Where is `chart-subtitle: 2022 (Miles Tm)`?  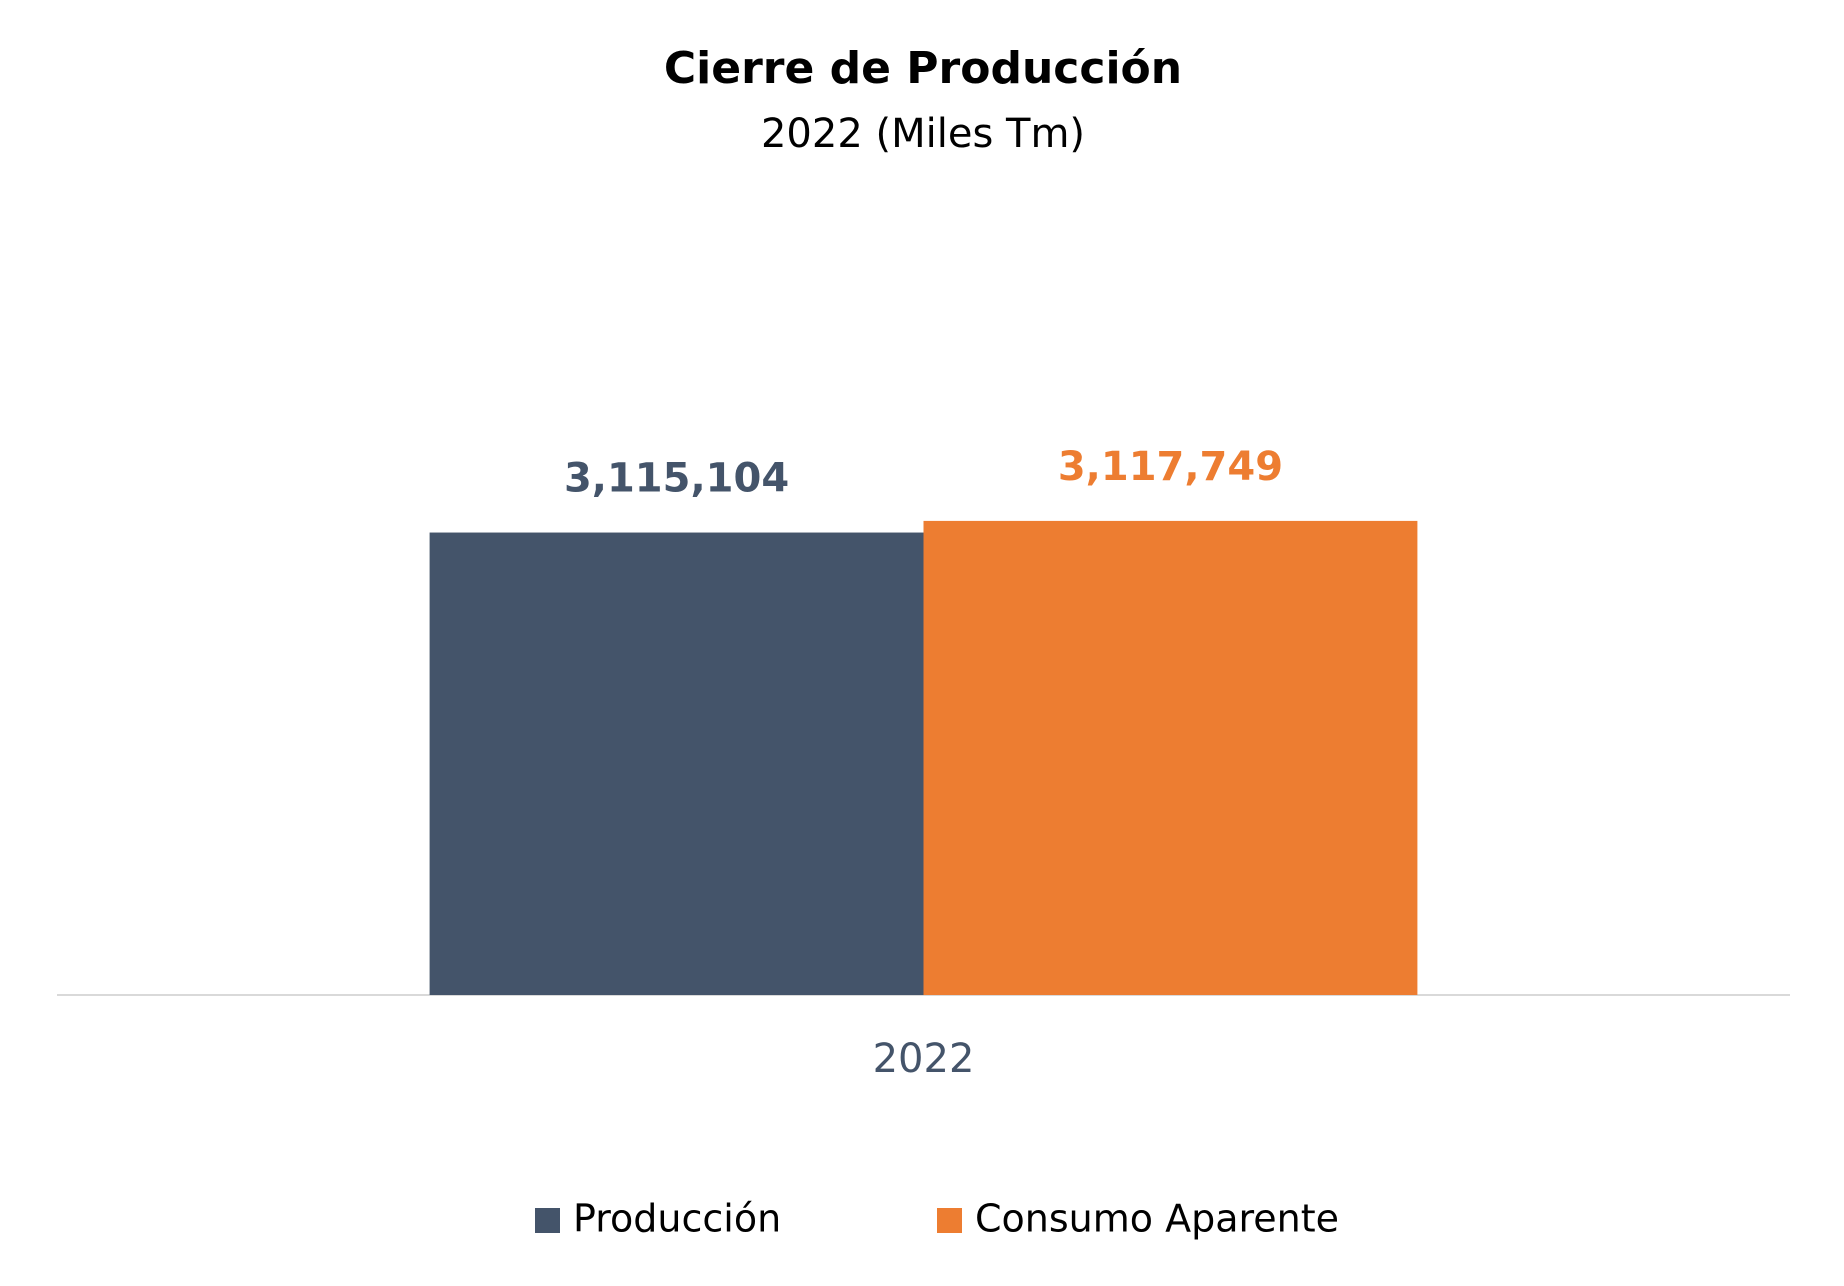 chart-subtitle: 2022 (Miles Tm) is located at coordinates (923, 134).